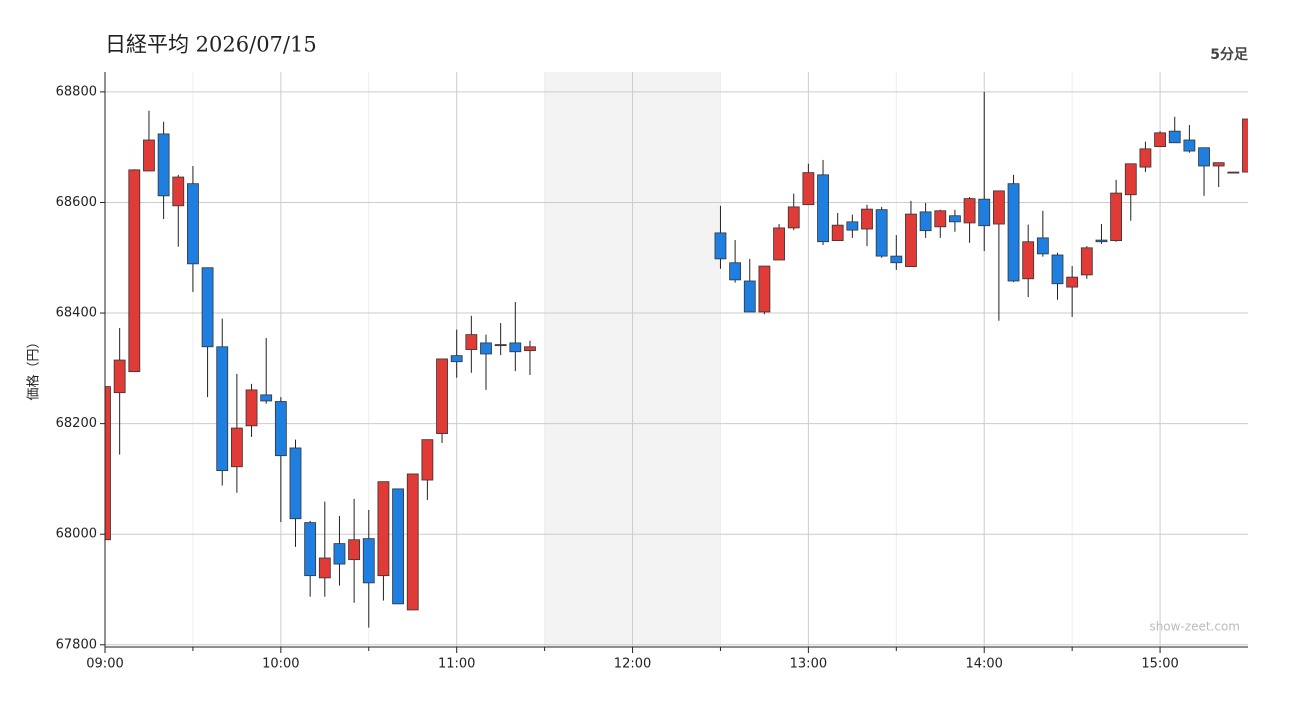 The image size is (1300, 724). I want to click on watermark: show-zeet.com, so click(1194, 627).